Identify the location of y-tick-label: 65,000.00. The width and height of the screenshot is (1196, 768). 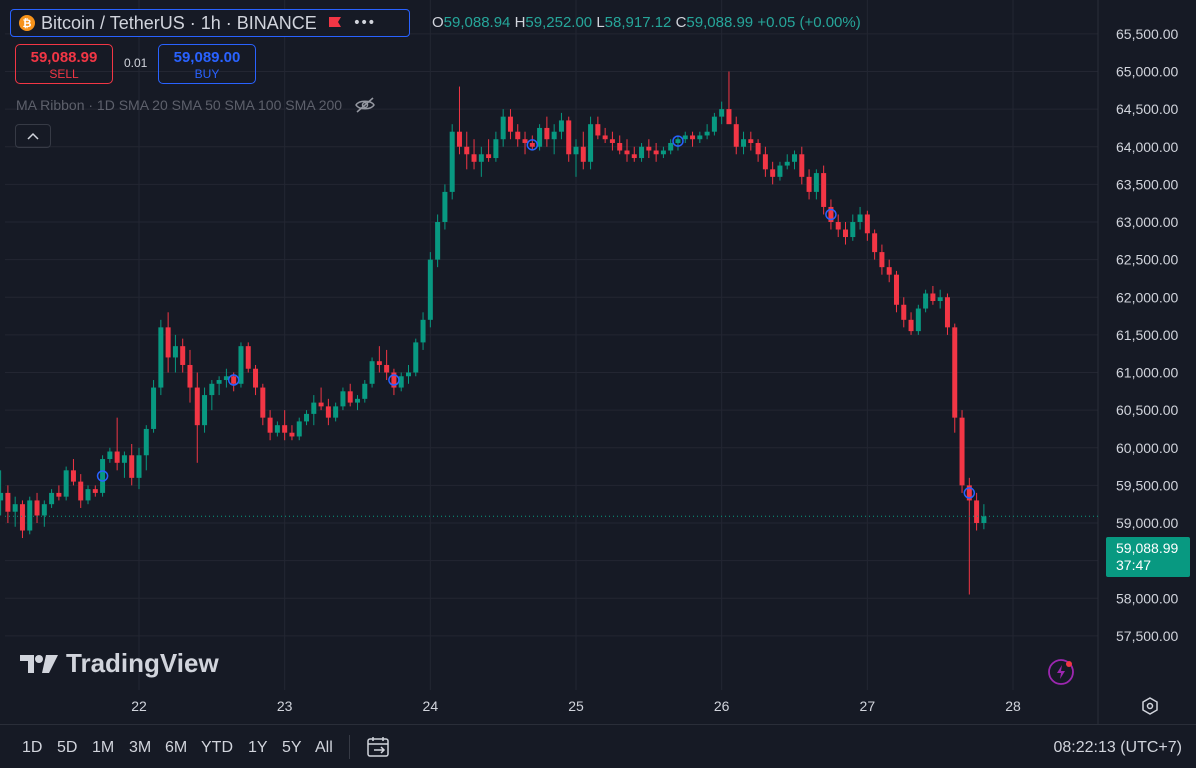
(1147, 72).